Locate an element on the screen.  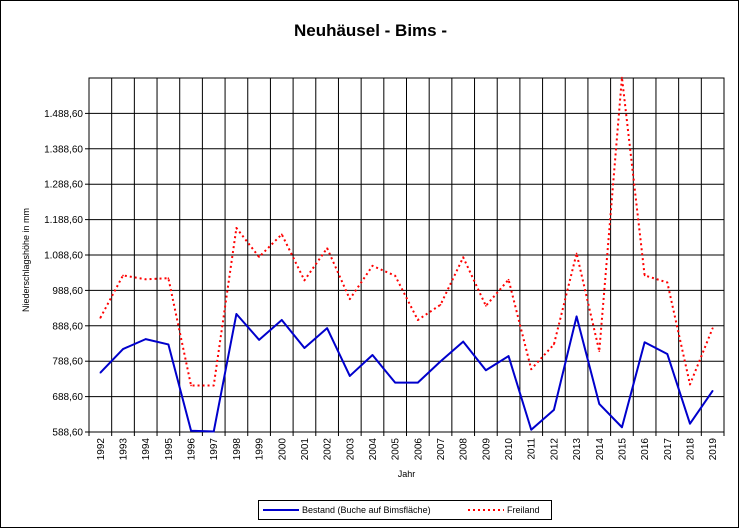
x-tick-label: 1992 is located at coordinates (101, 449).